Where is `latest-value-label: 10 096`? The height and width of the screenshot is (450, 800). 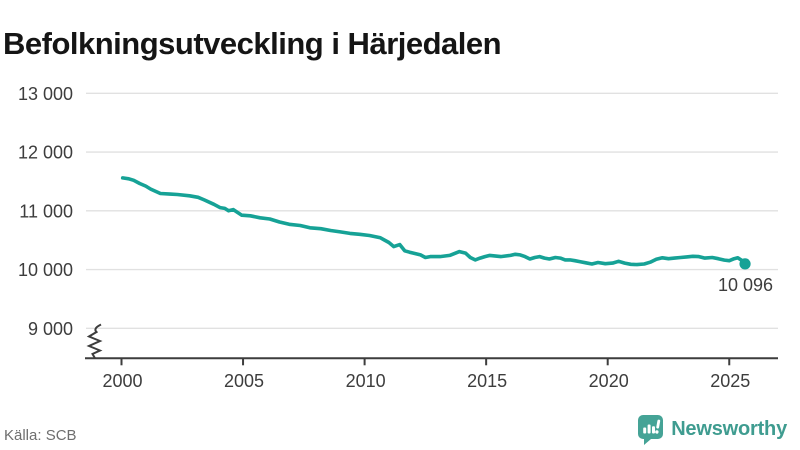 latest-value-label: 10 096 is located at coordinates (745, 285).